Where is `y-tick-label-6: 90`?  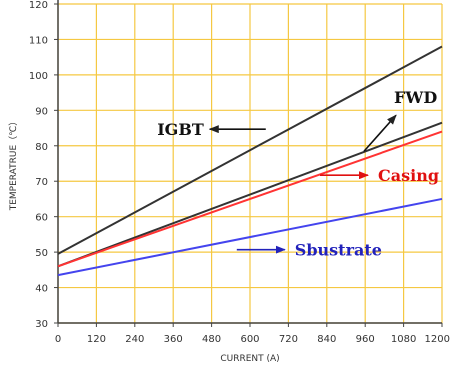 y-tick-label-6: 90 is located at coordinates (41, 111).